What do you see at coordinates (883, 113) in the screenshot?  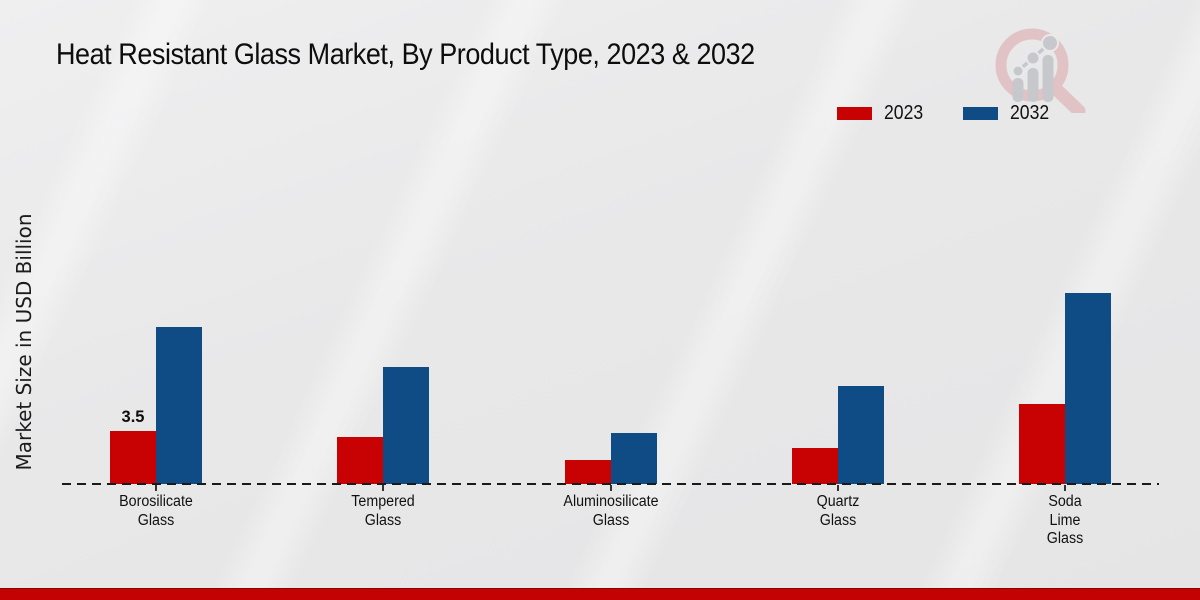 I see `legend-item-2023: 2023` at bounding box center [883, 113].